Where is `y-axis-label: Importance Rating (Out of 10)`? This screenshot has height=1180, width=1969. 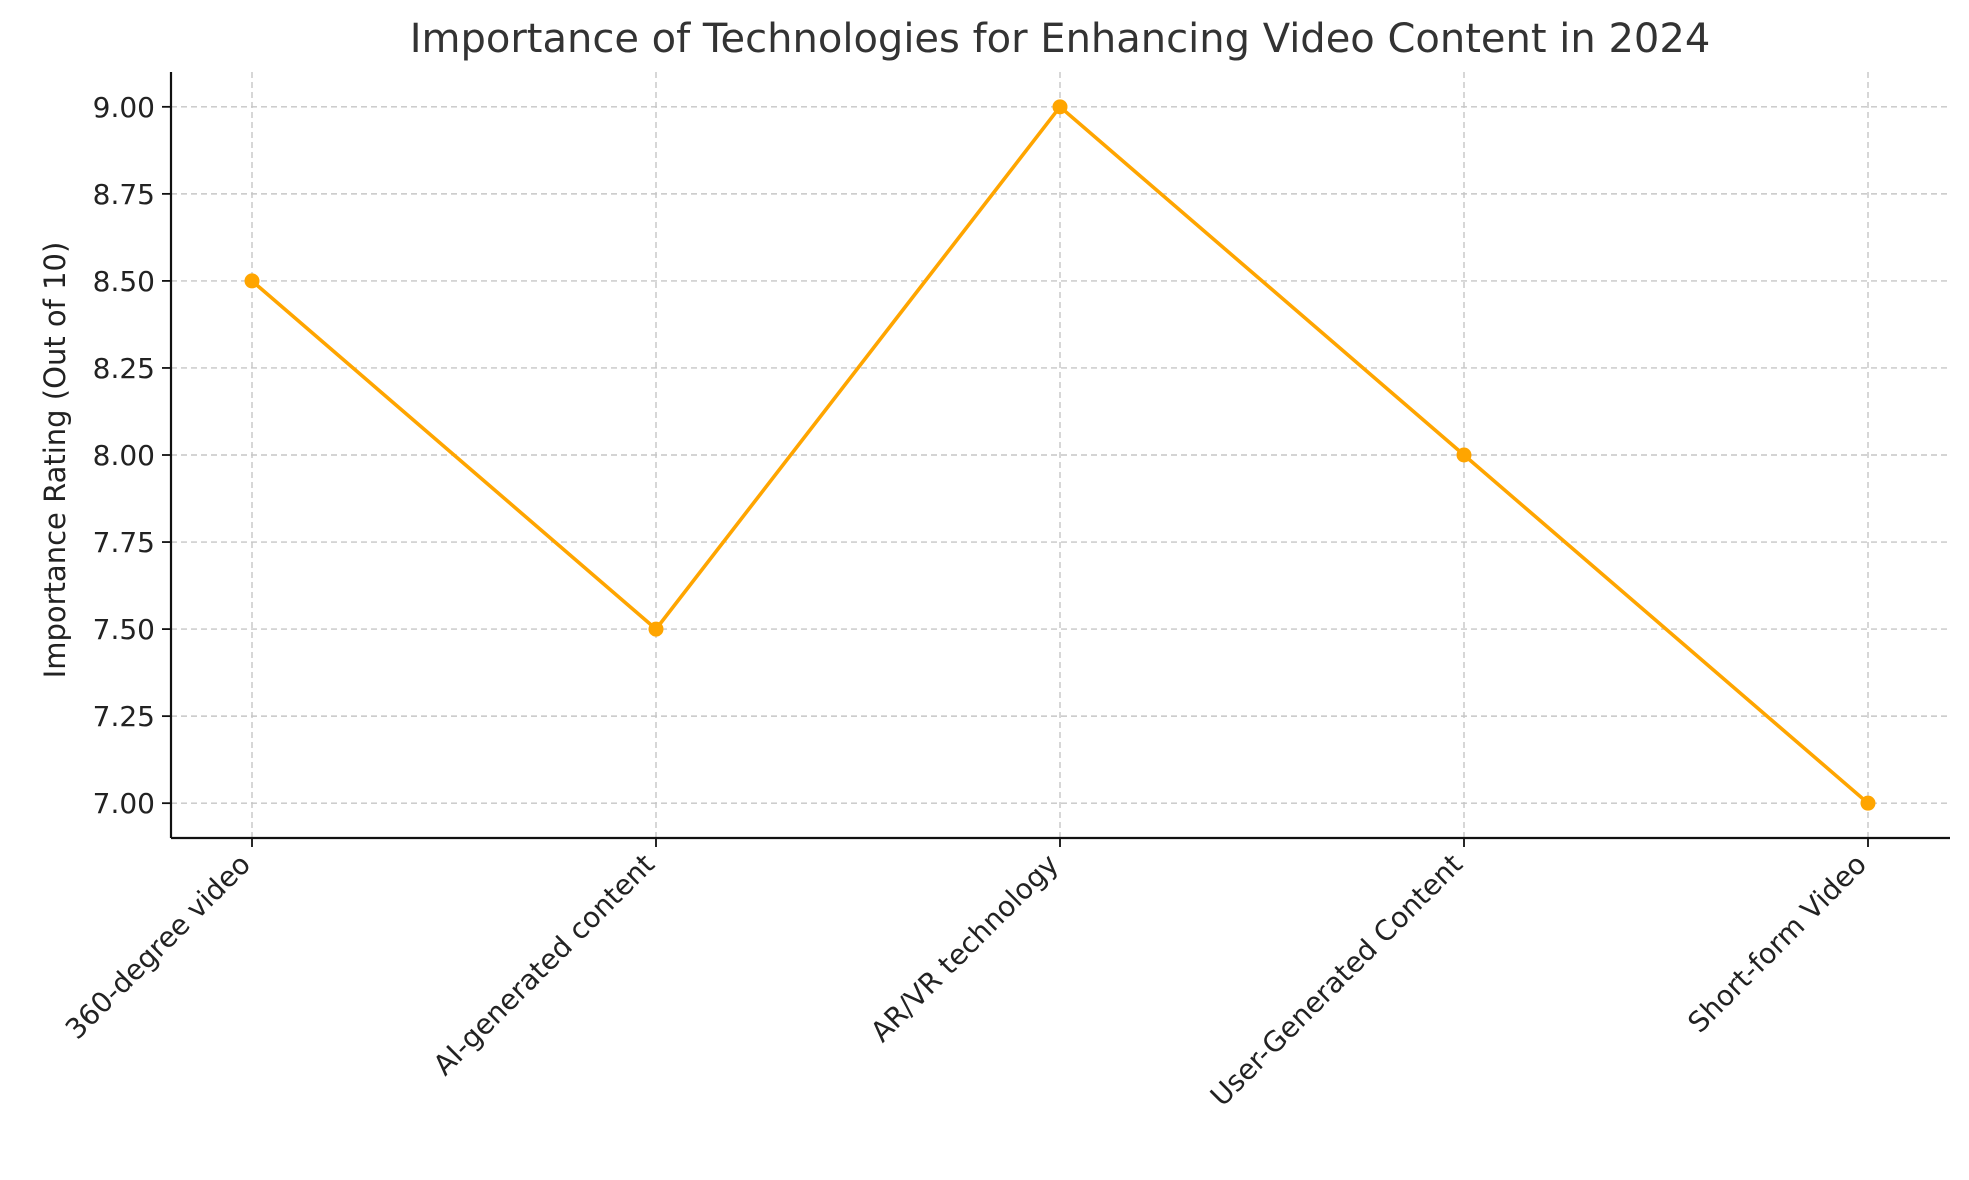 y-axis-label: Importance Rating (Out of 10) is located at coordinates (55, 460).